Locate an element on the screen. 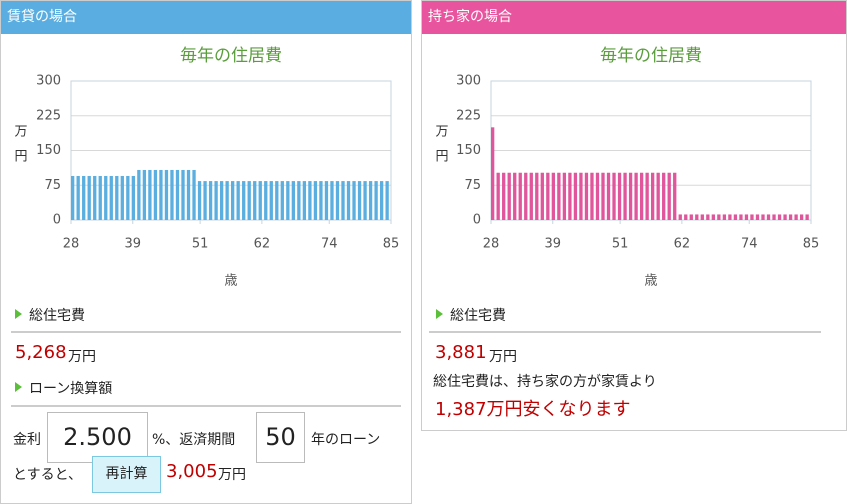 This screenshot has height=504, width=847. x-tick-label: 85 is located at coordinates (811, 244).